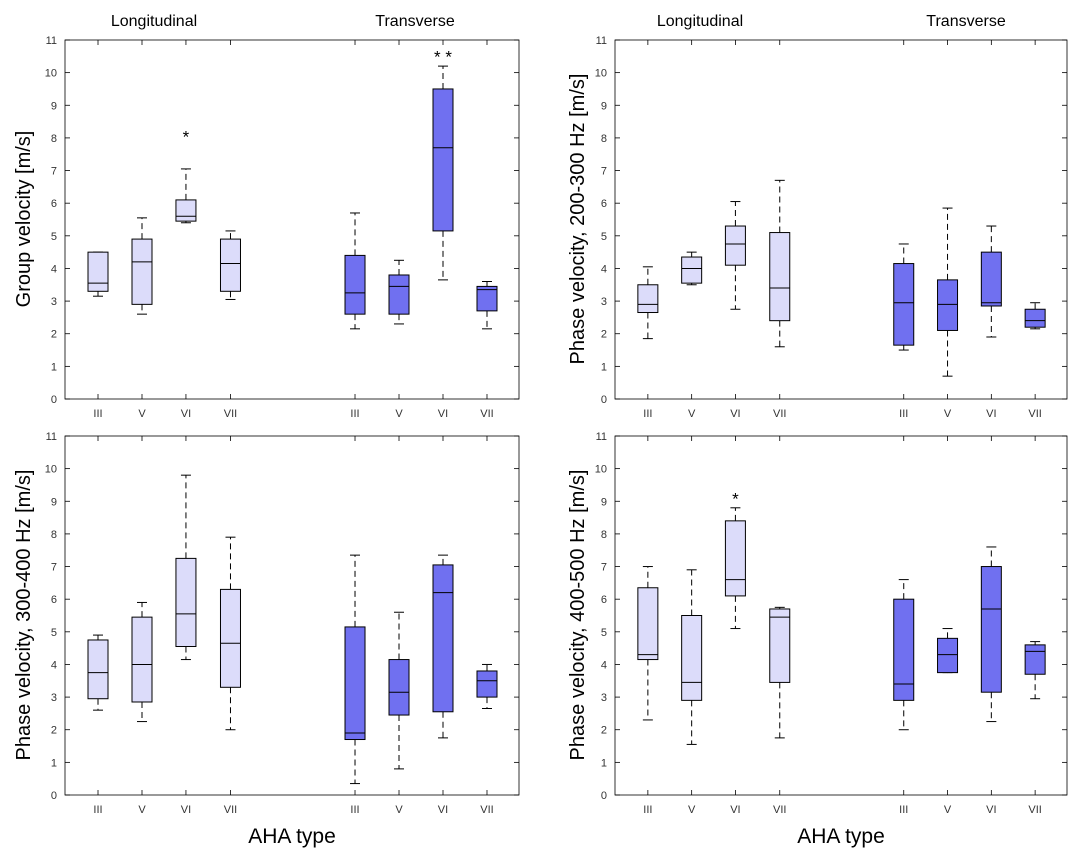  What do you see at coordinates (578, 219) in the screenshot?
I see `y-axis-title: Phase velocity, 200-300 Hz [m/s]` at bounding box center [578, 219].